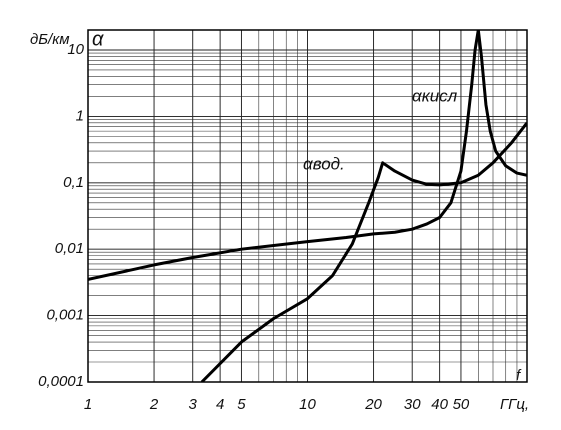 Image resolution: width=561 pixels, height=430 pixels. What do you see at coordinates (435, 95) in the screenshot?
I see `series-label: αкисл` at bounding box center [435, 95].